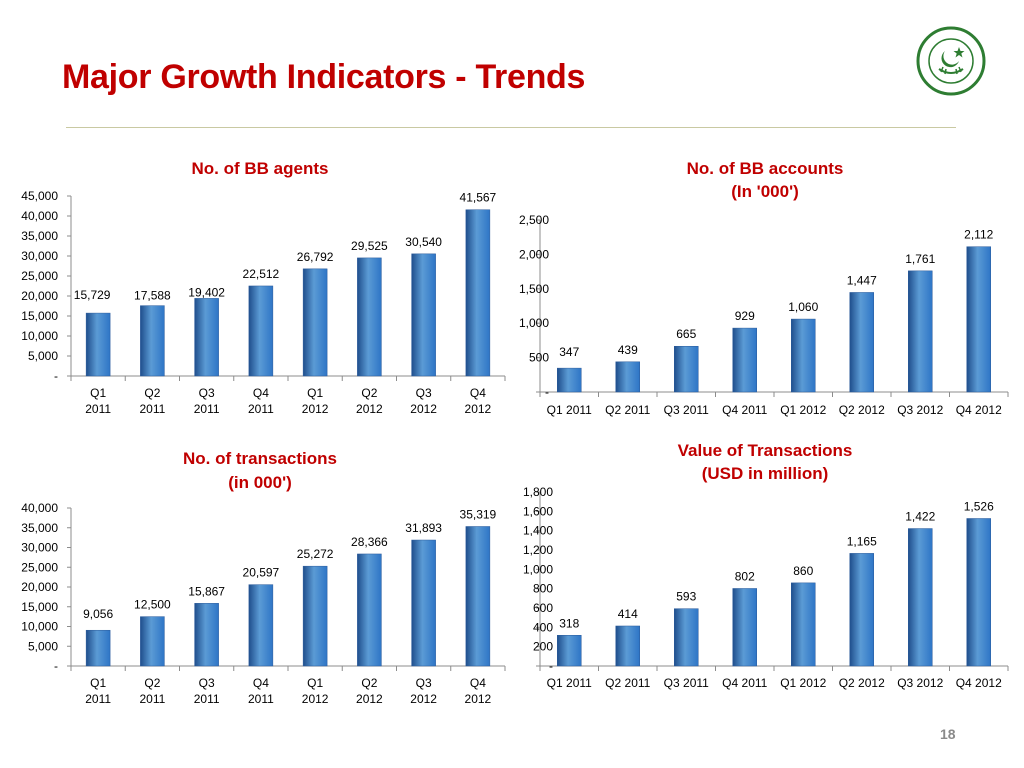 The width and height of the screenshot is (1024, 768). I want to click on page-title: Major Growth Indicators - Trends, so click(324, 77).